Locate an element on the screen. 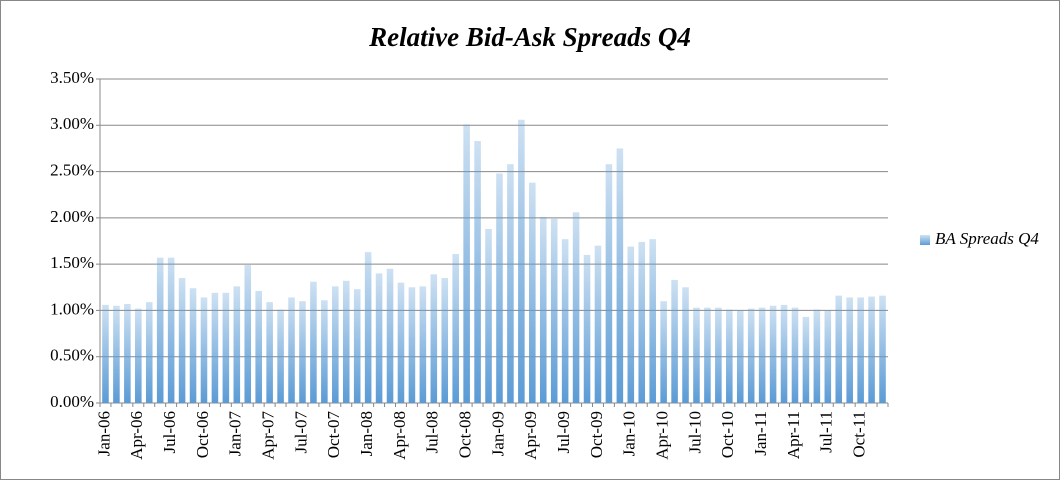 This screenshot has height=481, width=1061. x-tick-label: Oct-06 is located at coordinates (202, 434).